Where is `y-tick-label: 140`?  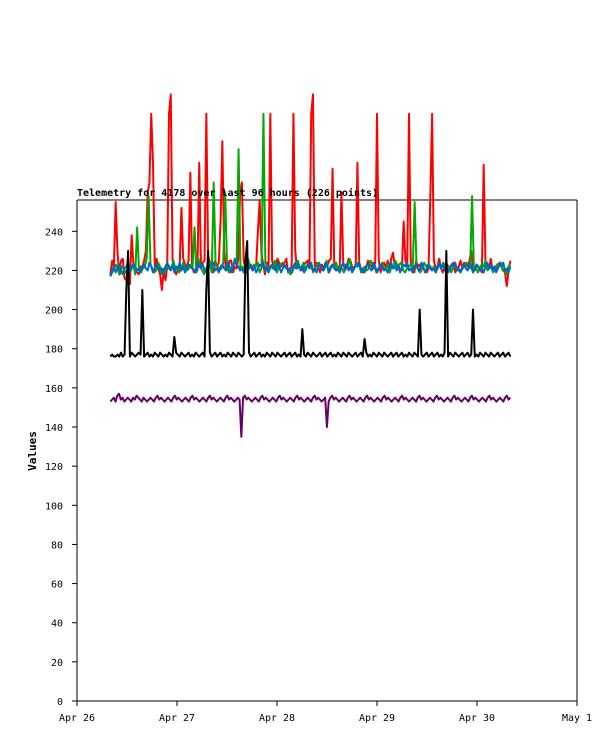 y-tick-label: 140 is located at coordinates (54, 428).